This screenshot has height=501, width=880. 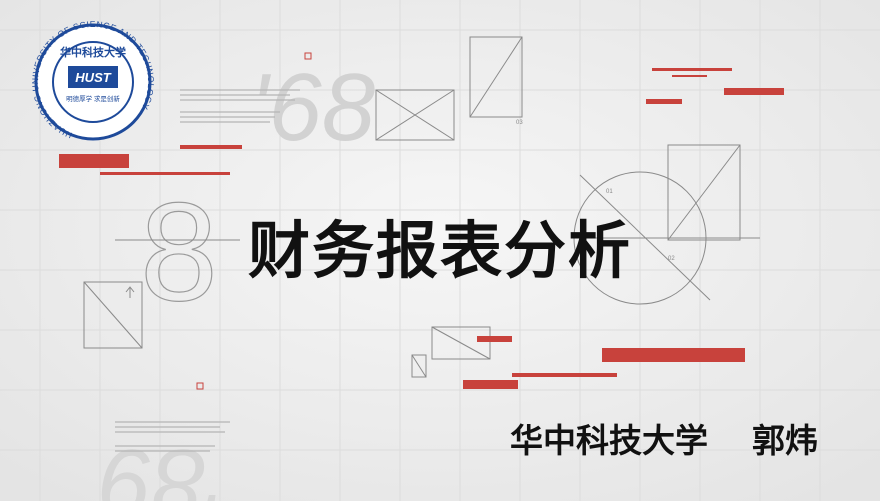 I want to click on logo-motto: 明德厚学 求是创新, so click(x=93, y=98).